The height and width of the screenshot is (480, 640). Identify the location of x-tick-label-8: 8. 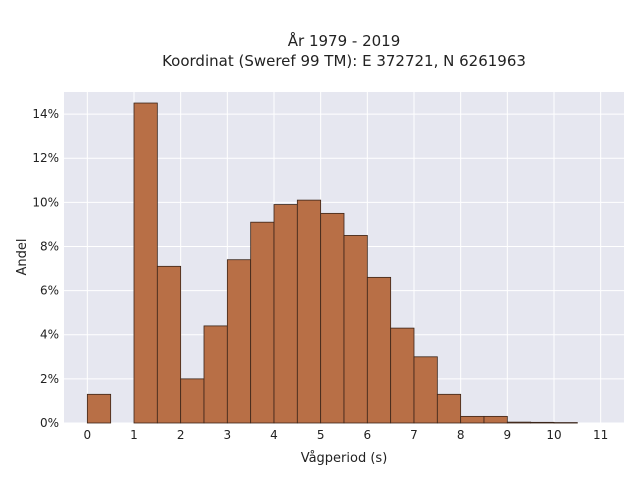
(461, 435).